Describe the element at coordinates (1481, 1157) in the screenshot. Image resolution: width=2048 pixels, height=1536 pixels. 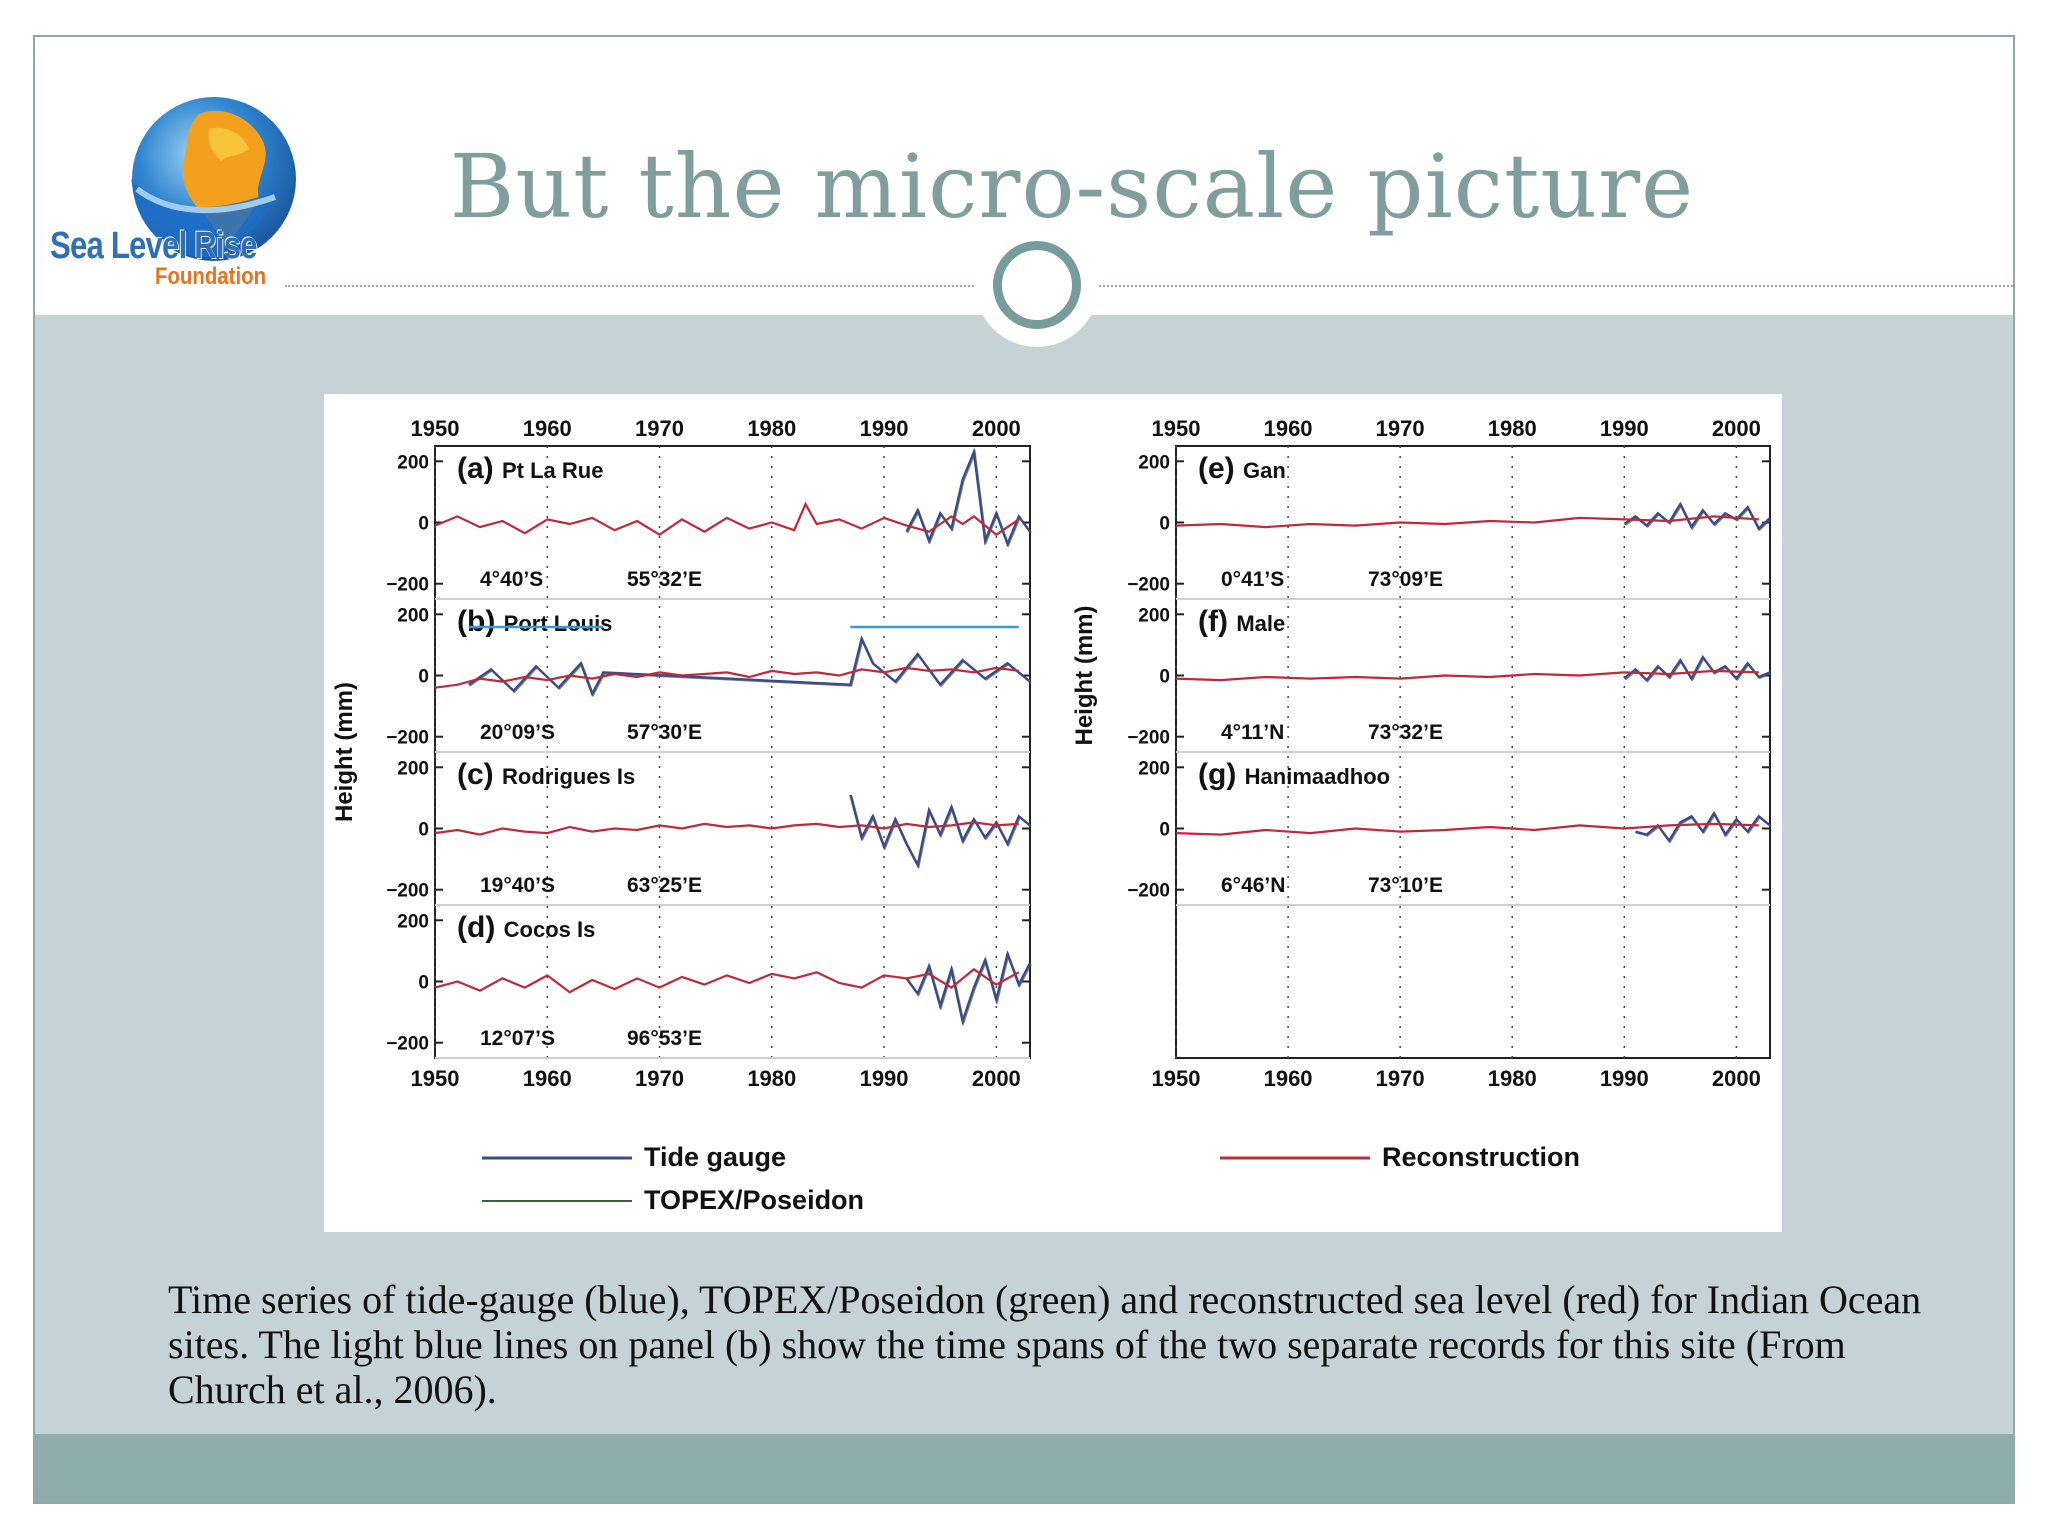
I see `legend-label-reconstruction: Reconstruction` at that location.